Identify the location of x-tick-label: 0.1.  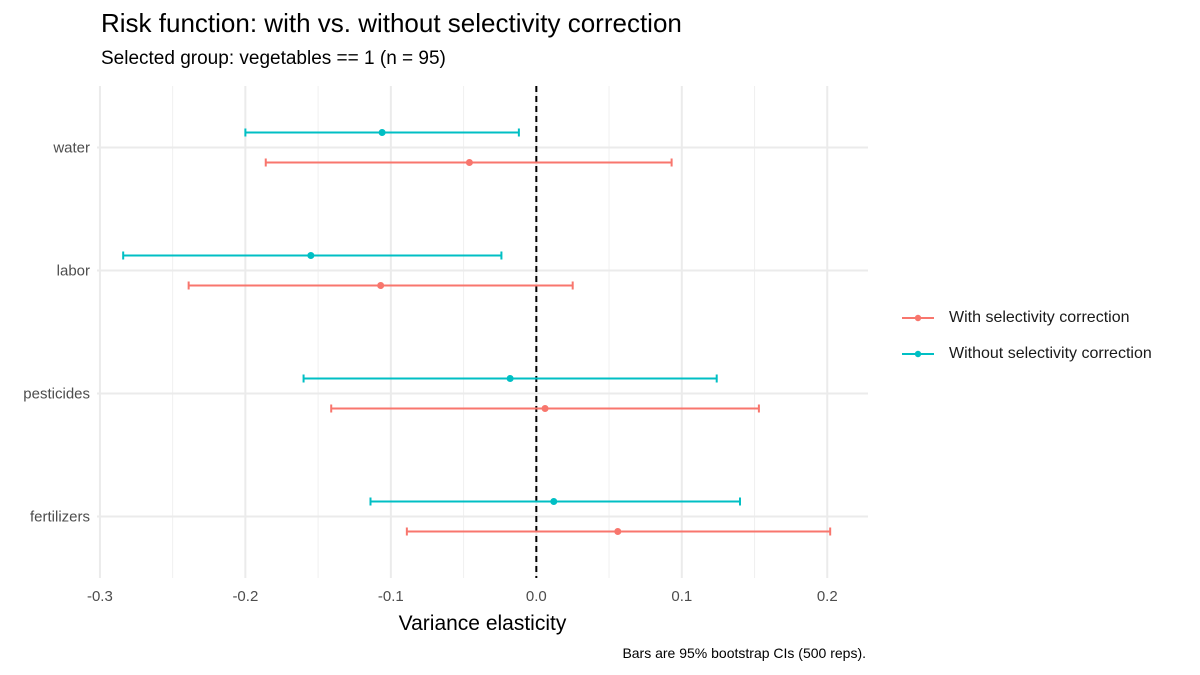
(681, 596).